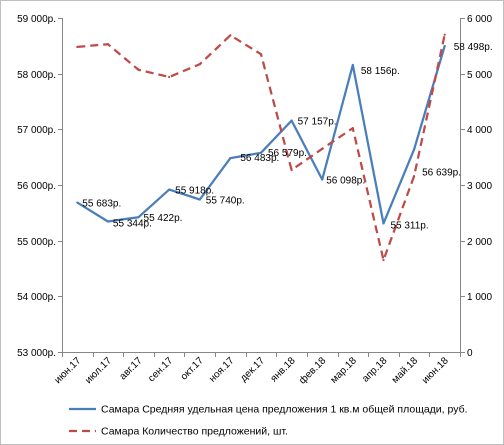  I want to click on data-label-price: 55 422р., so click(163, 218).